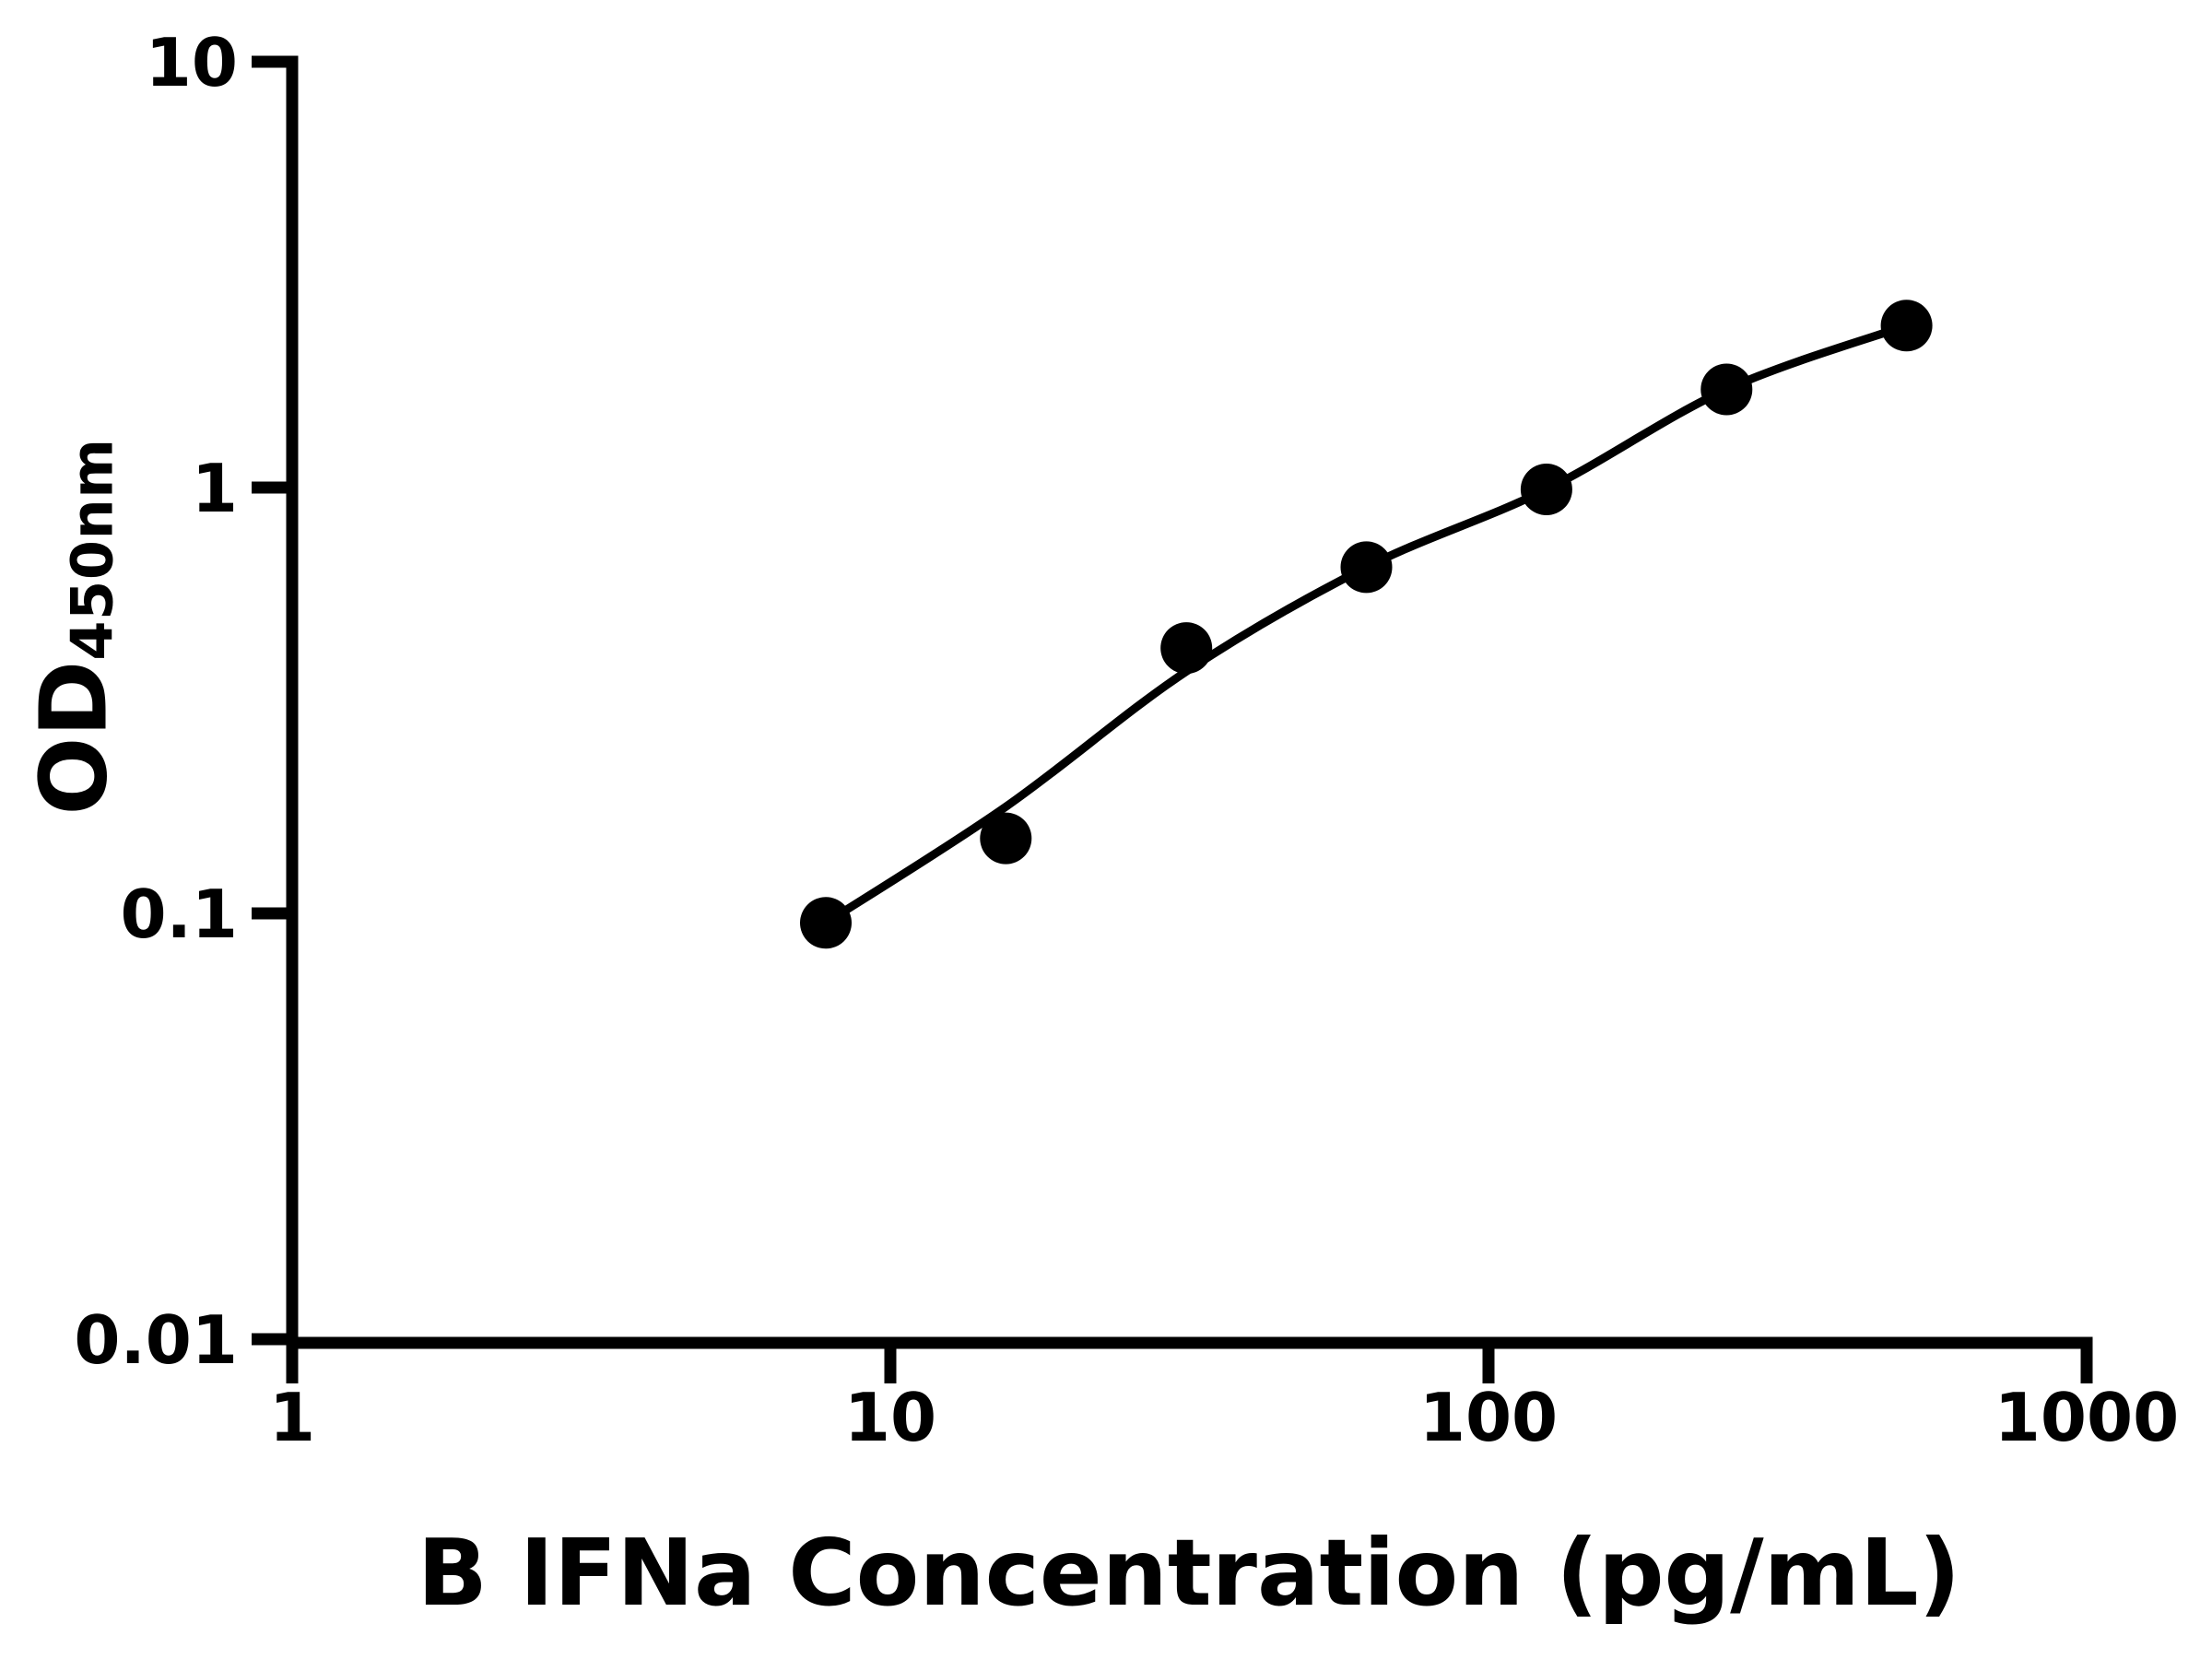 Image resolution: width=2212 pixels, height=1659 pixels. Describe the element at coordinates (179, 914) in the screenshot. I see `y-tick-label: 0.1` at that location.